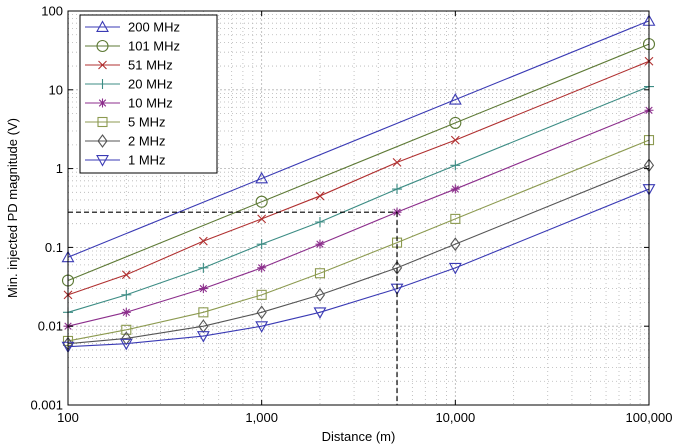  What do you see at coordinates (154, 46) in the screenshot?
I see `legend-label: 101 MHz` at bounding box center [154, 46].